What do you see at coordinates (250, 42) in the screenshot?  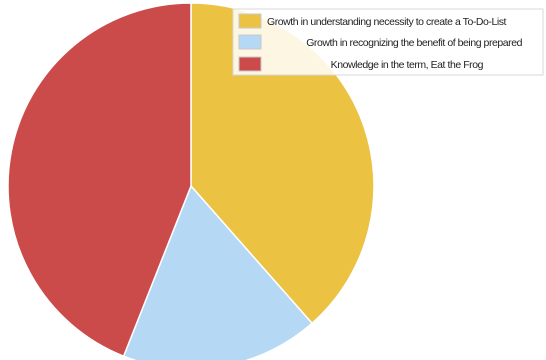 I see `legend-swatch-being-prepared` at bounding box center [250, 42].